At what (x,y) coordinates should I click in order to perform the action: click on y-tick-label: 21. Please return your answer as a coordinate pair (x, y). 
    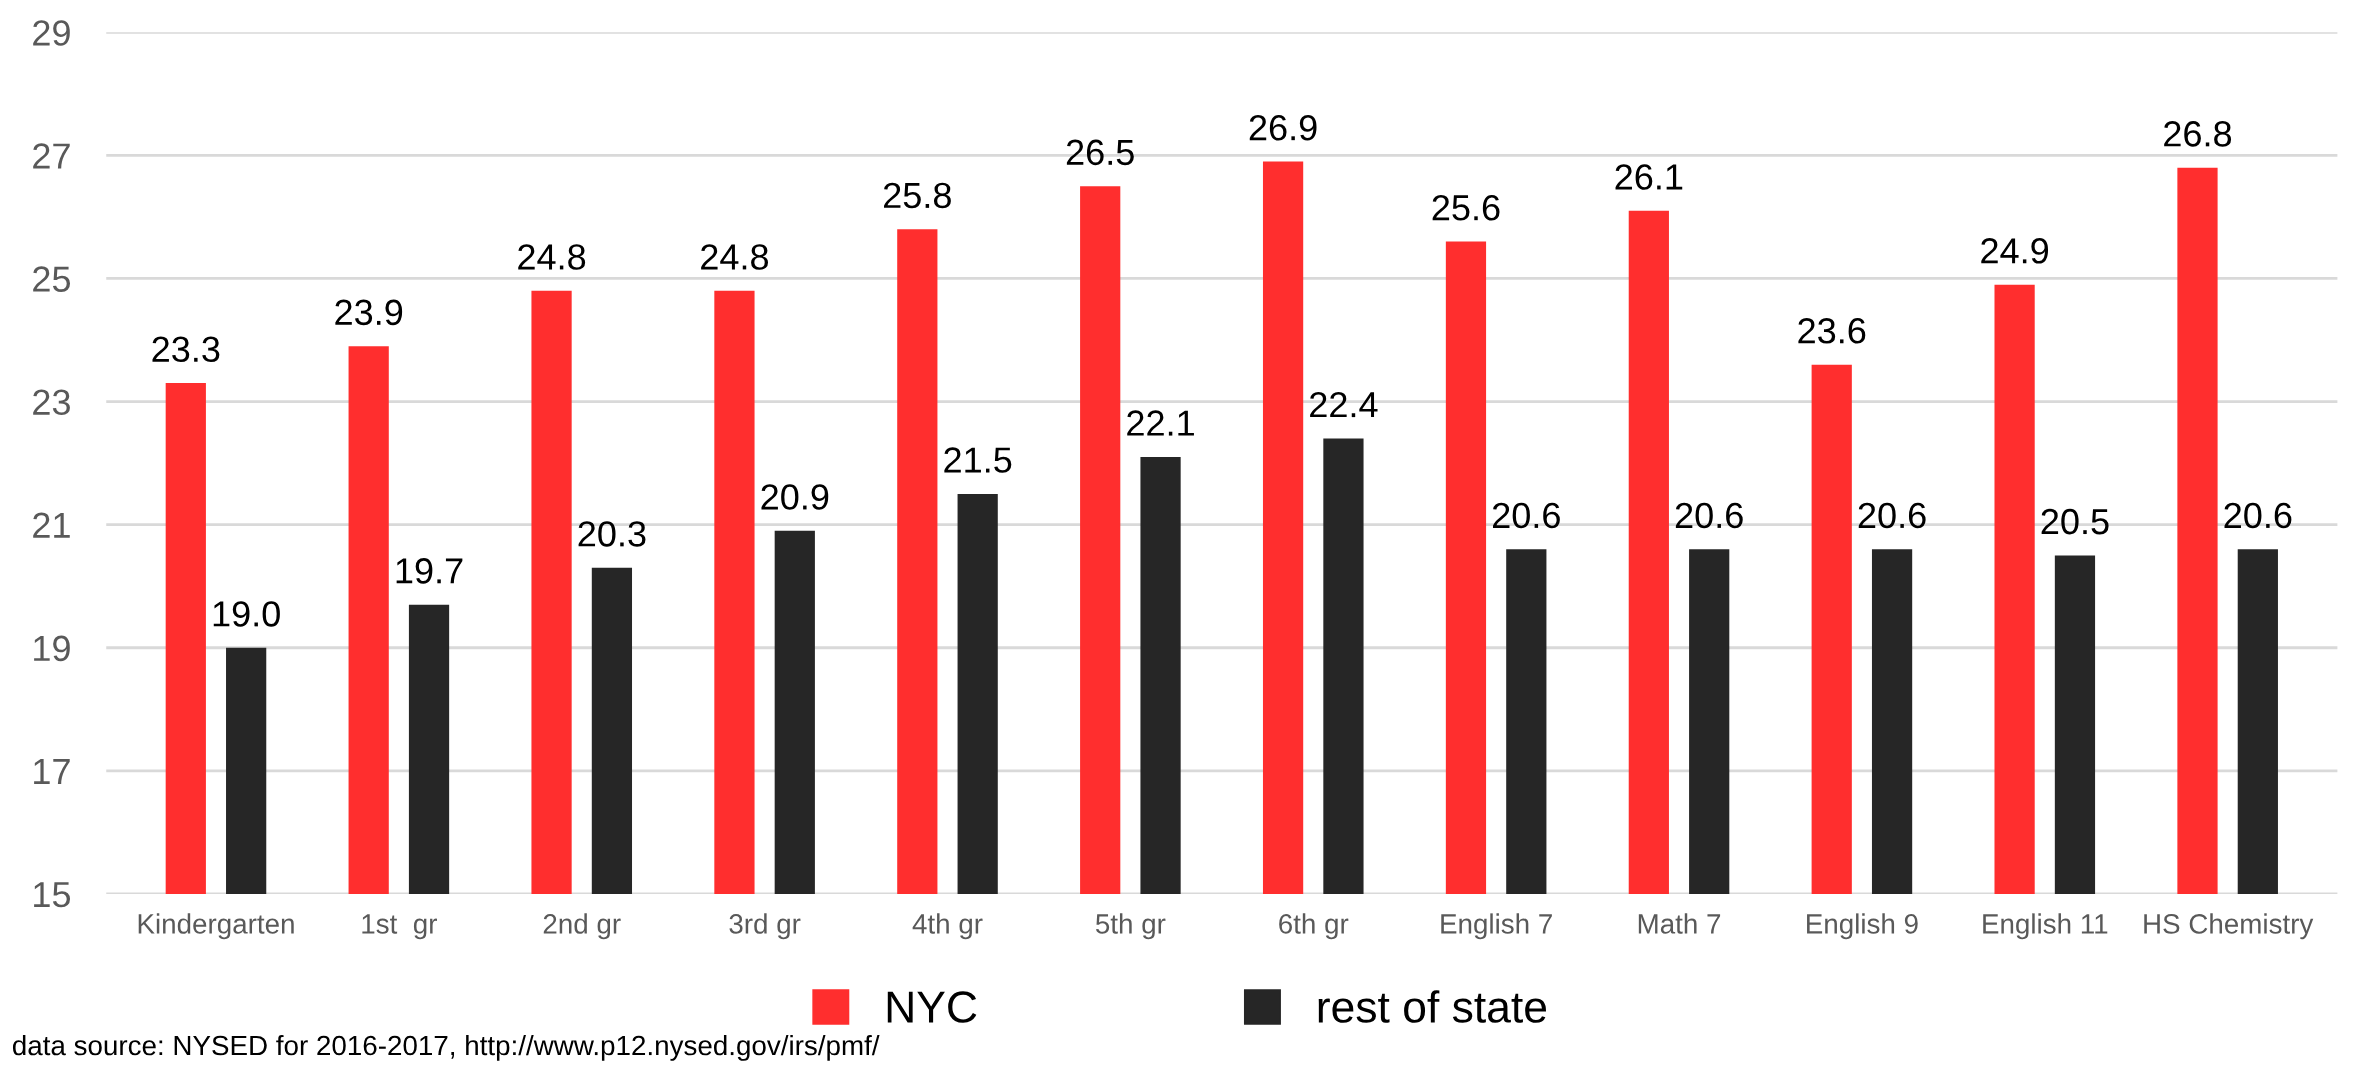
    Looking at the image, I should click on (51, 525).